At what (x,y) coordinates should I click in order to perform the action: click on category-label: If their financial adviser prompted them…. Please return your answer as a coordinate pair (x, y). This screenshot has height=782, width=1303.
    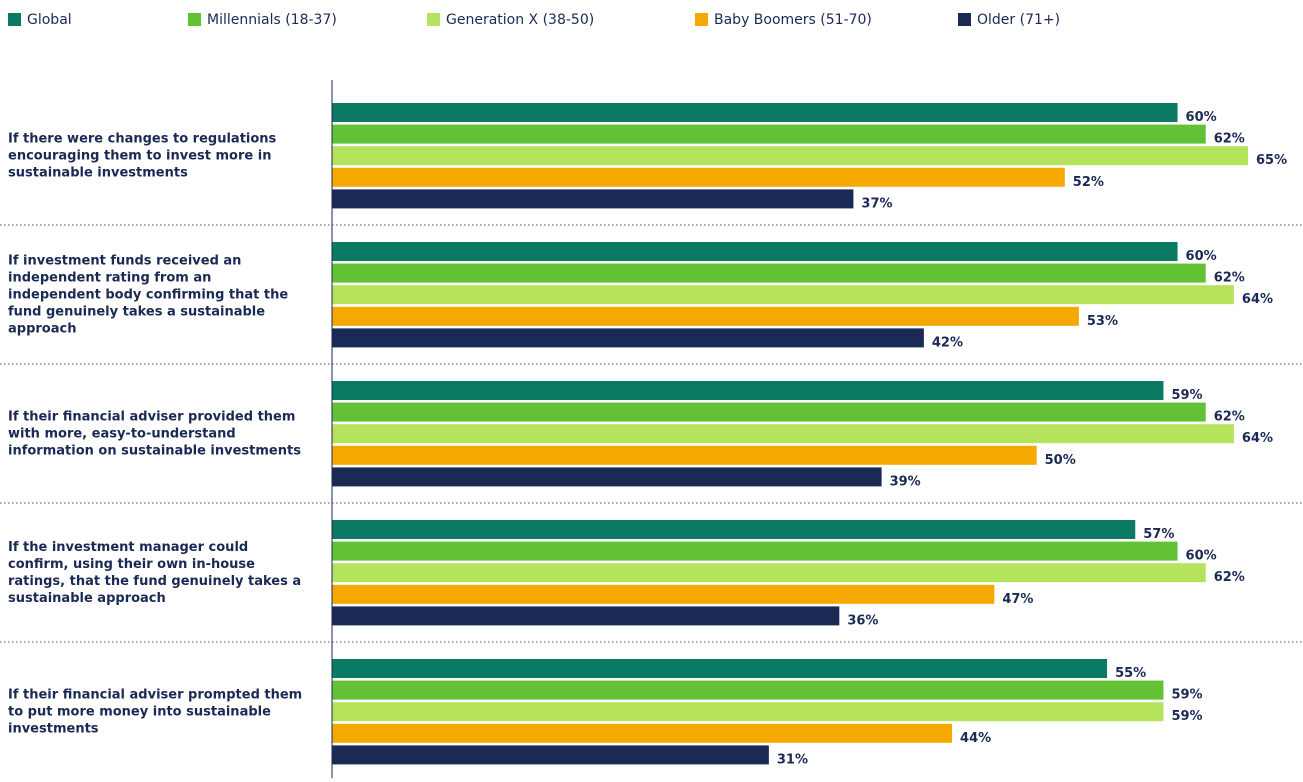
    Looking at the image, I should click on (155, 712).